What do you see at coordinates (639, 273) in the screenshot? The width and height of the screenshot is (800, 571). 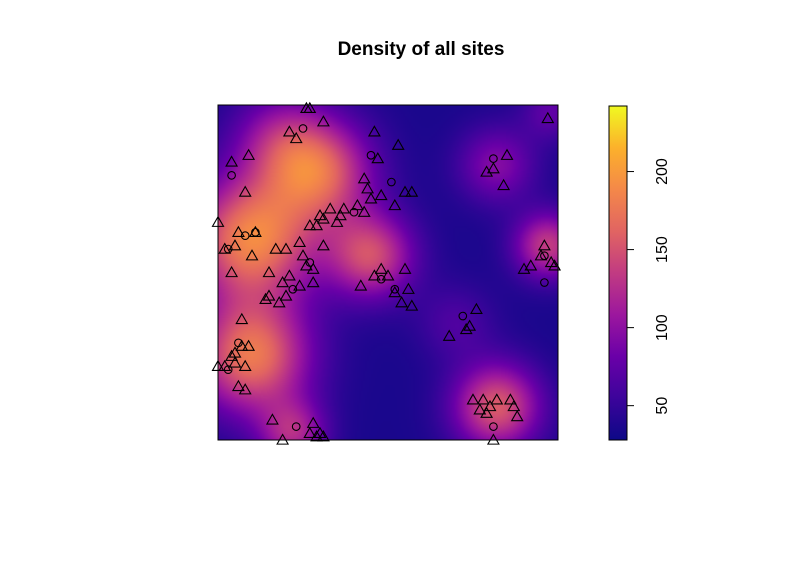 I see `colorbar: 50 100 150 200` at bounding box center [639, 273].